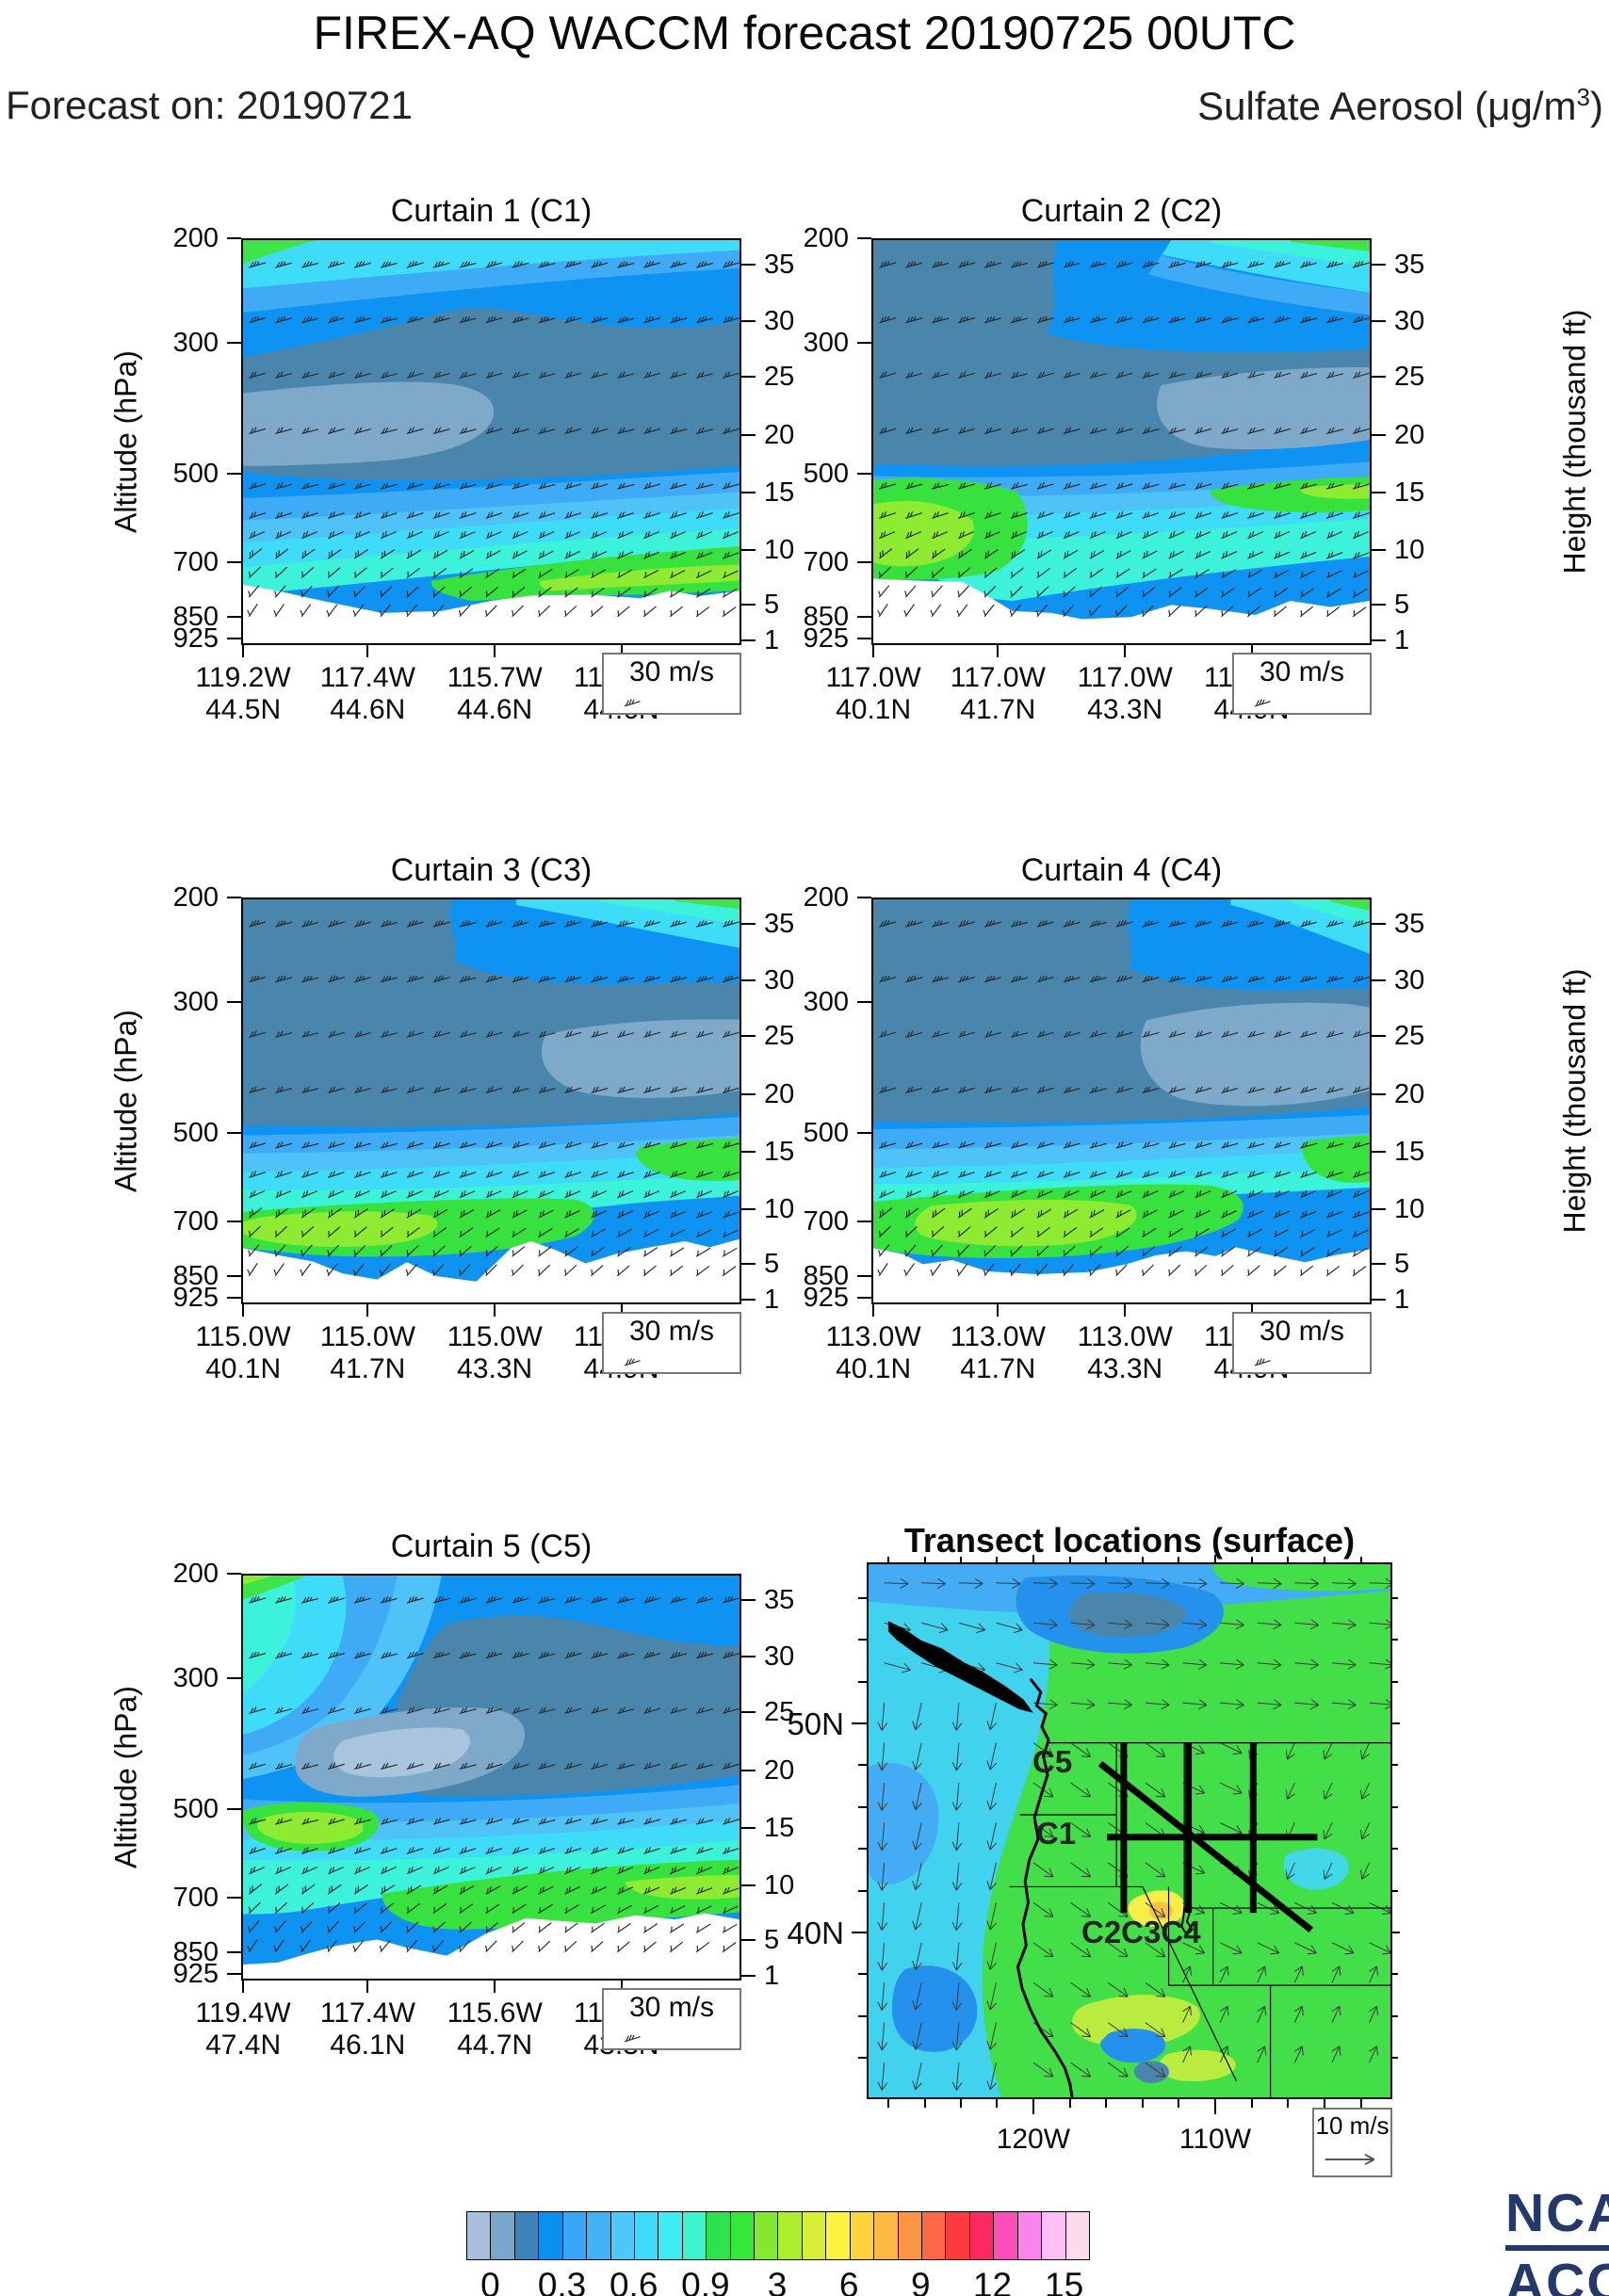 The width and height of the screenshot is (1609, 2296). Describe the element at coordinates (368, 709) in the screenshot. I see `x-tick-lat: 44.6N` at that location.